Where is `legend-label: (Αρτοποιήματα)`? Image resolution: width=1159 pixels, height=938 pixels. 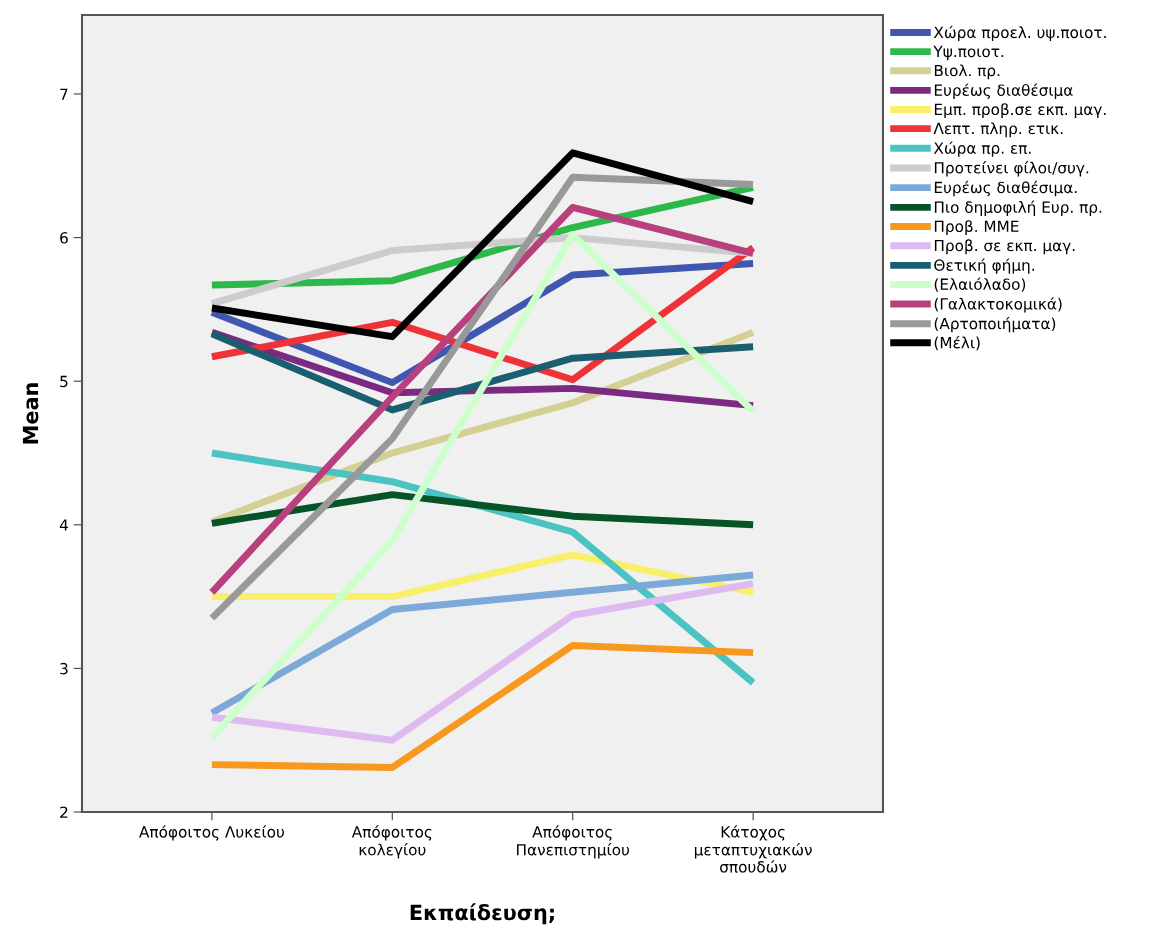 legend-label: (Αρτοποιήματα) is located at coordinates (995, 324).